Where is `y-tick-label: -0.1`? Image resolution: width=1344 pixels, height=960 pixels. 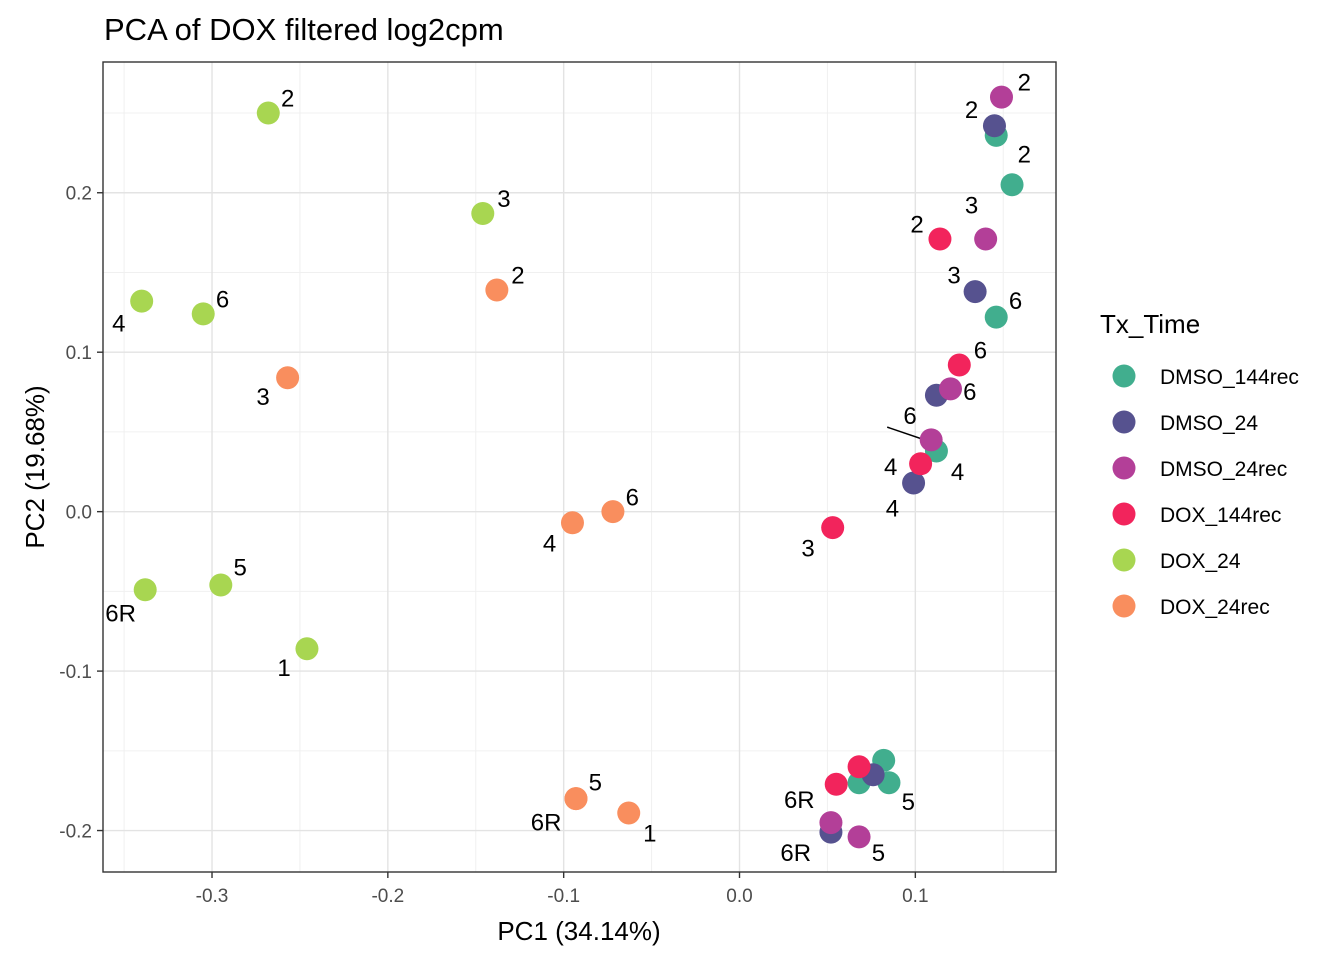
y-tick-label: -0.1 is located at coordinates (75, 672).